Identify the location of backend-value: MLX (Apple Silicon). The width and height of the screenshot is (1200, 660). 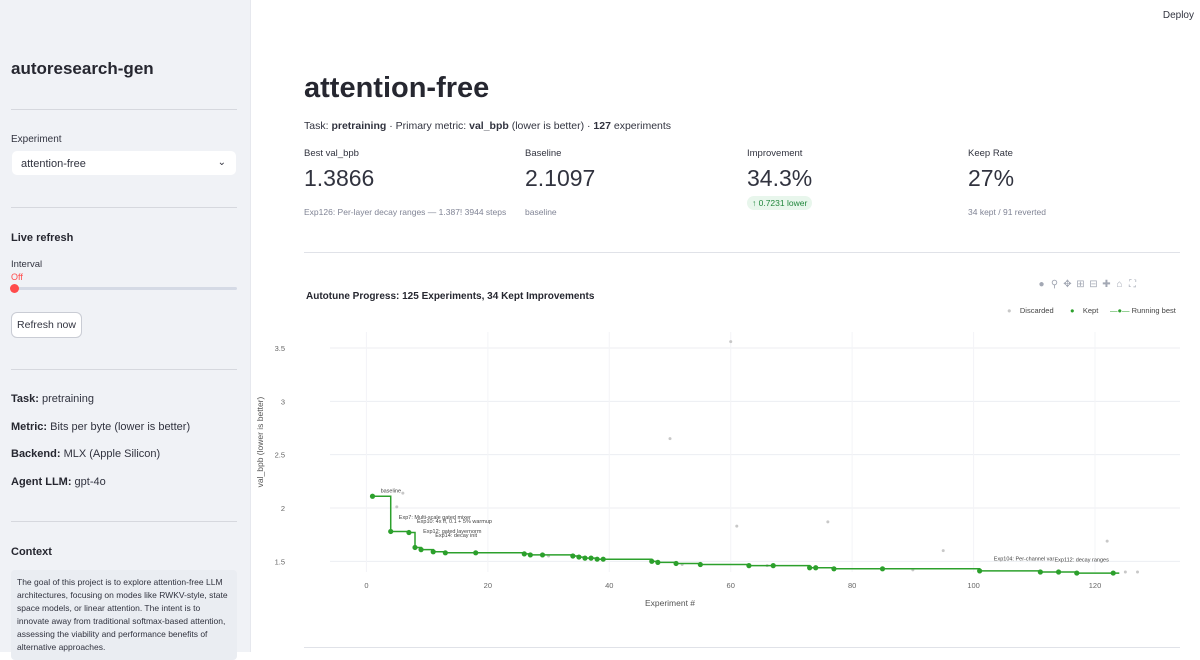
(112, 454).